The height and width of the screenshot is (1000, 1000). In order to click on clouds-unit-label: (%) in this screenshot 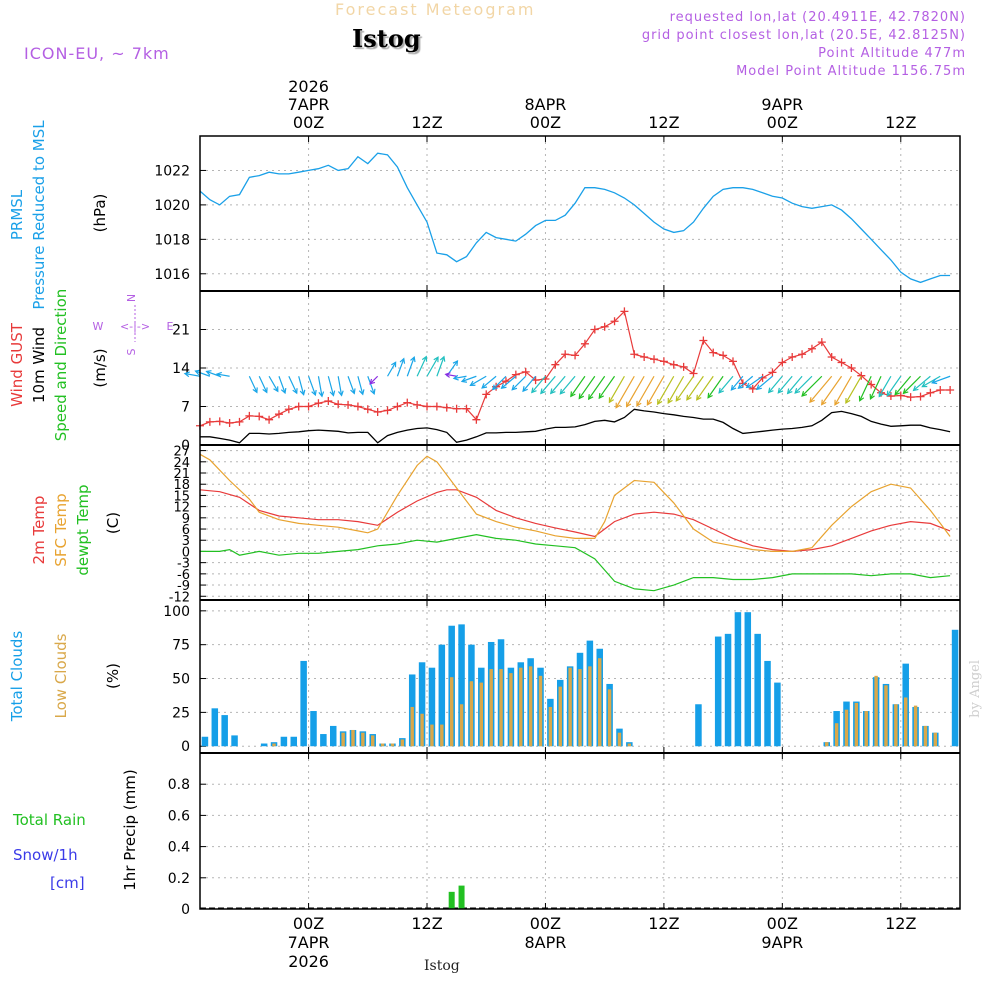, I will do `click(113, 676)`.